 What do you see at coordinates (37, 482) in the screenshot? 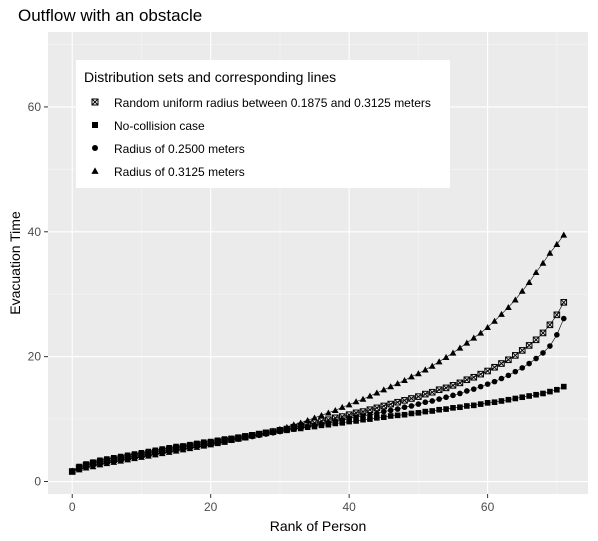
I see `y-tick-label: 0` at bounding box center [37, 482].